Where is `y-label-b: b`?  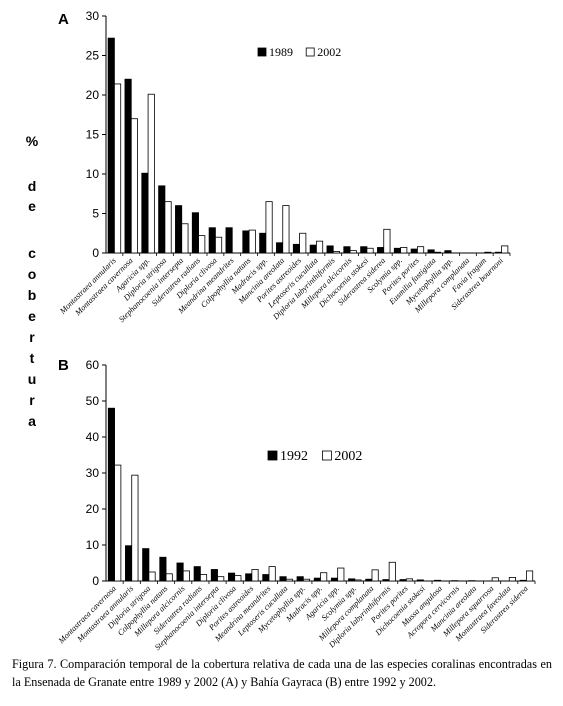
y-label-b: b is located at coordinates (32, 295).